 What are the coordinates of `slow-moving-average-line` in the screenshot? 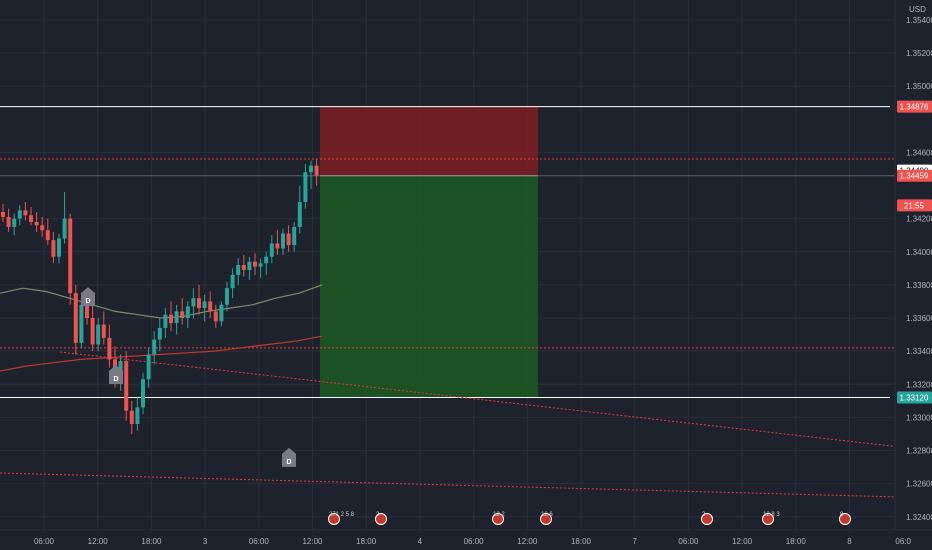 It's located at (161, 353).